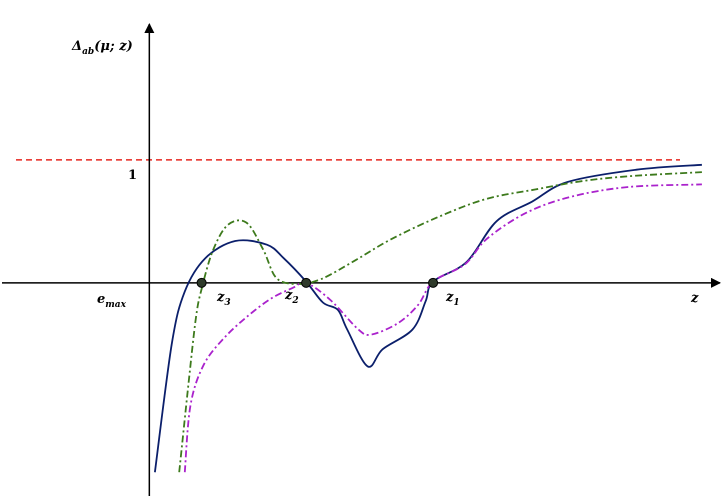  What do you see at coordinates (291, 297) in the screenshot?
I see `point-label-z2: z2` at bounding box center [291, 297].